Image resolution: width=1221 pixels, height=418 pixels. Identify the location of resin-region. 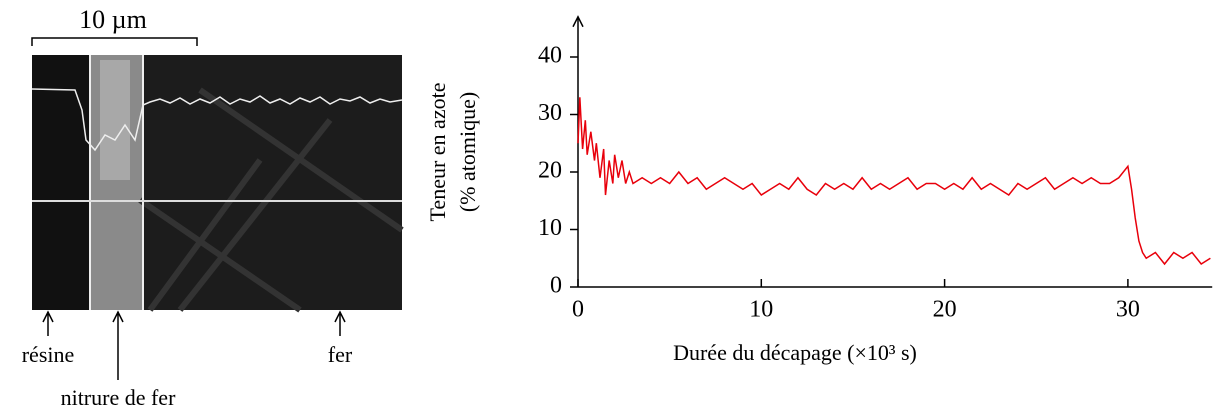
(61, 182).